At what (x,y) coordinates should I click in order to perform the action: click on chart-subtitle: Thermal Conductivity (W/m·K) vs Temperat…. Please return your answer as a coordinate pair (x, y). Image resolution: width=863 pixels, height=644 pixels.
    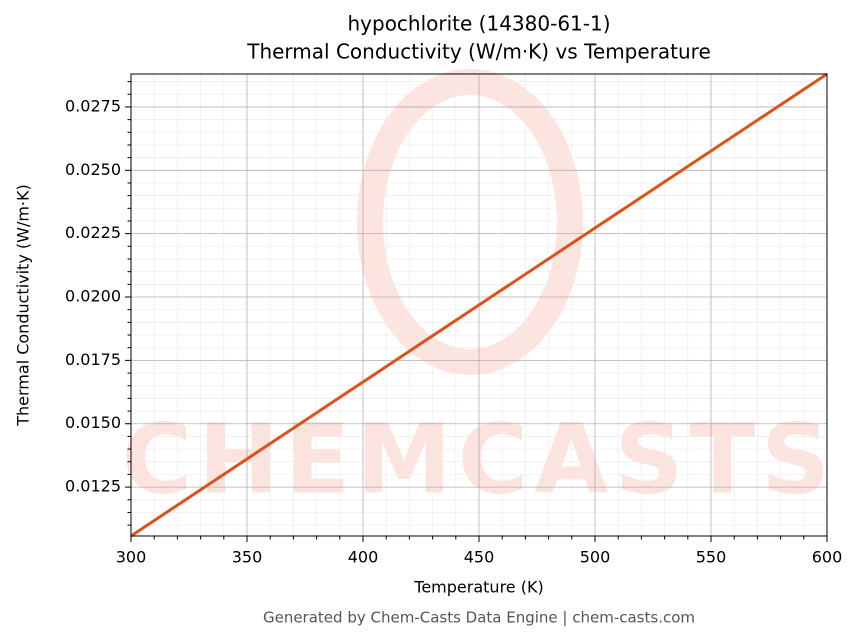
    Looking at the image, I should click on (478, 52).